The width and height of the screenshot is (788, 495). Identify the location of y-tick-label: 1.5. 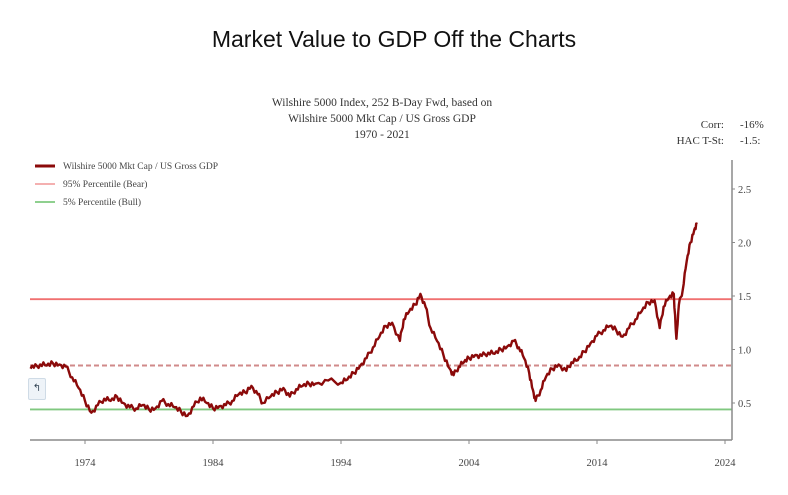
(744, 297).